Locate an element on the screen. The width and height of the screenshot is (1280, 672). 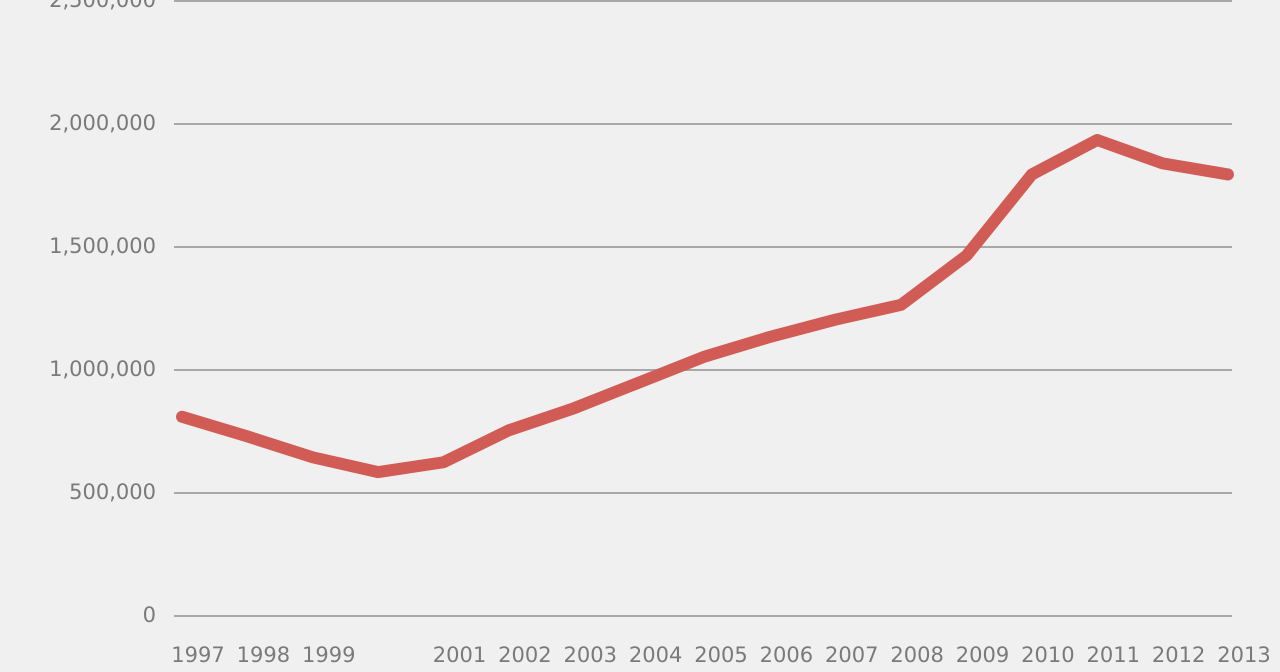
x-tick-label: 2001 is located at coordinates (459, 655).